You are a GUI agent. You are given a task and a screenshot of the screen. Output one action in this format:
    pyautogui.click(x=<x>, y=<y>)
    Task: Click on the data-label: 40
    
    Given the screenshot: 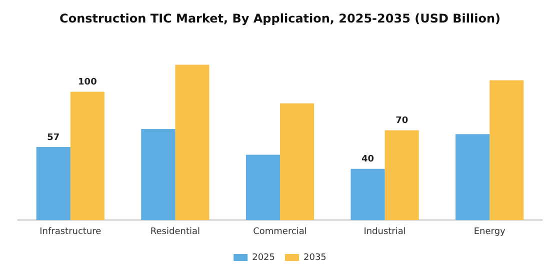 What is the action you would take?
    pyautogui.click(x=368, y=159)
    